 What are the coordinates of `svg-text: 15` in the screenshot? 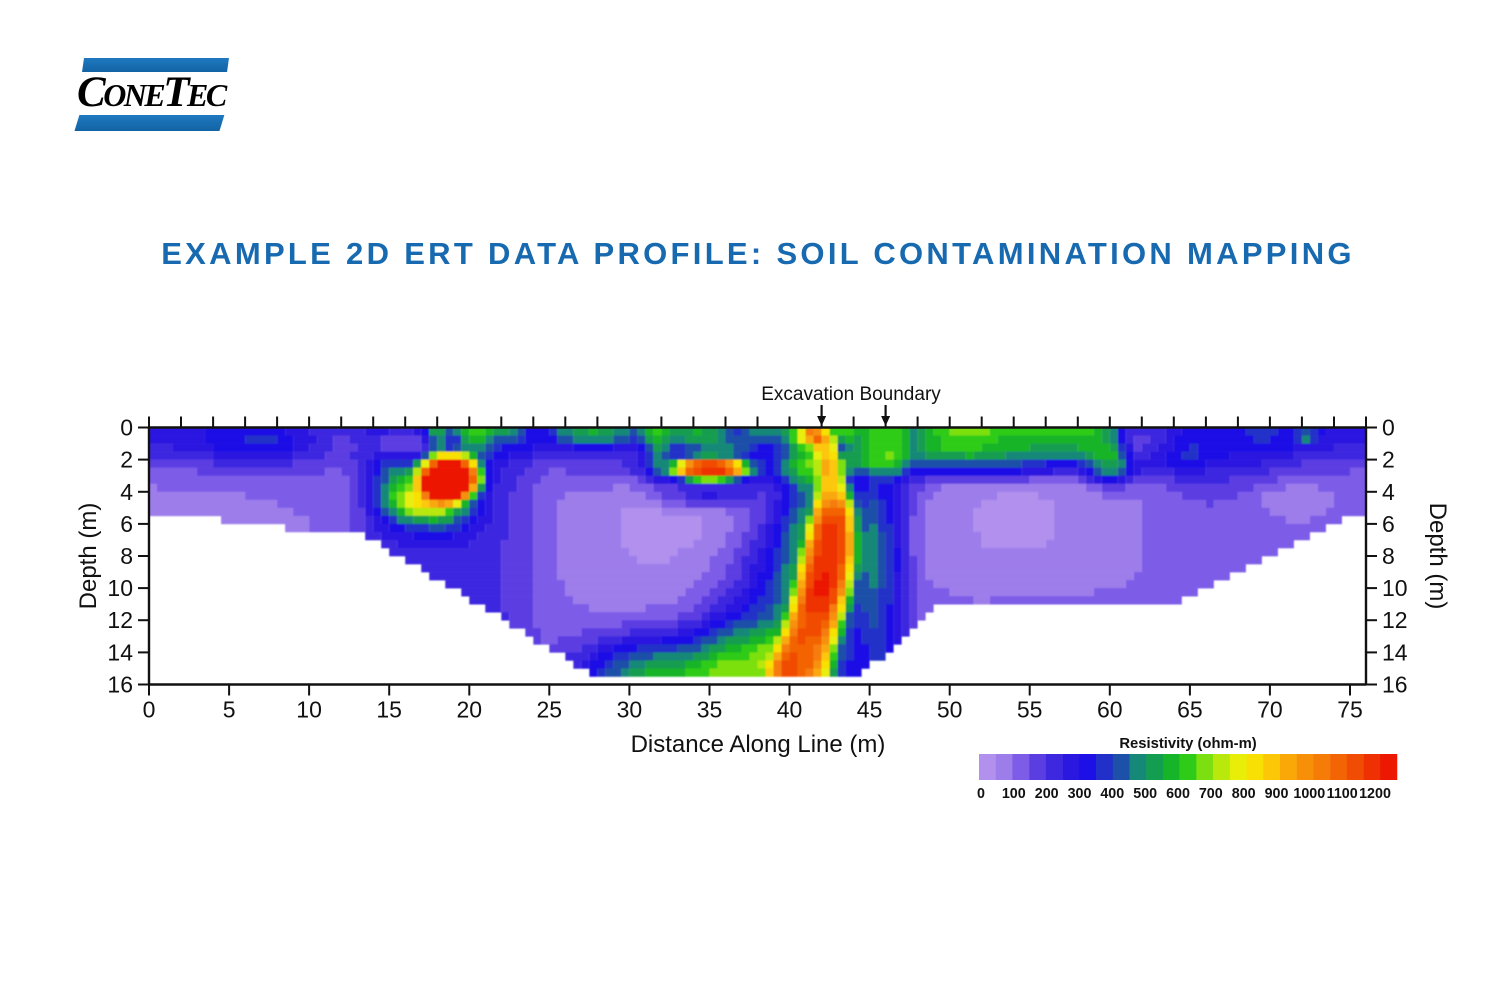 It's located at (389, 710).